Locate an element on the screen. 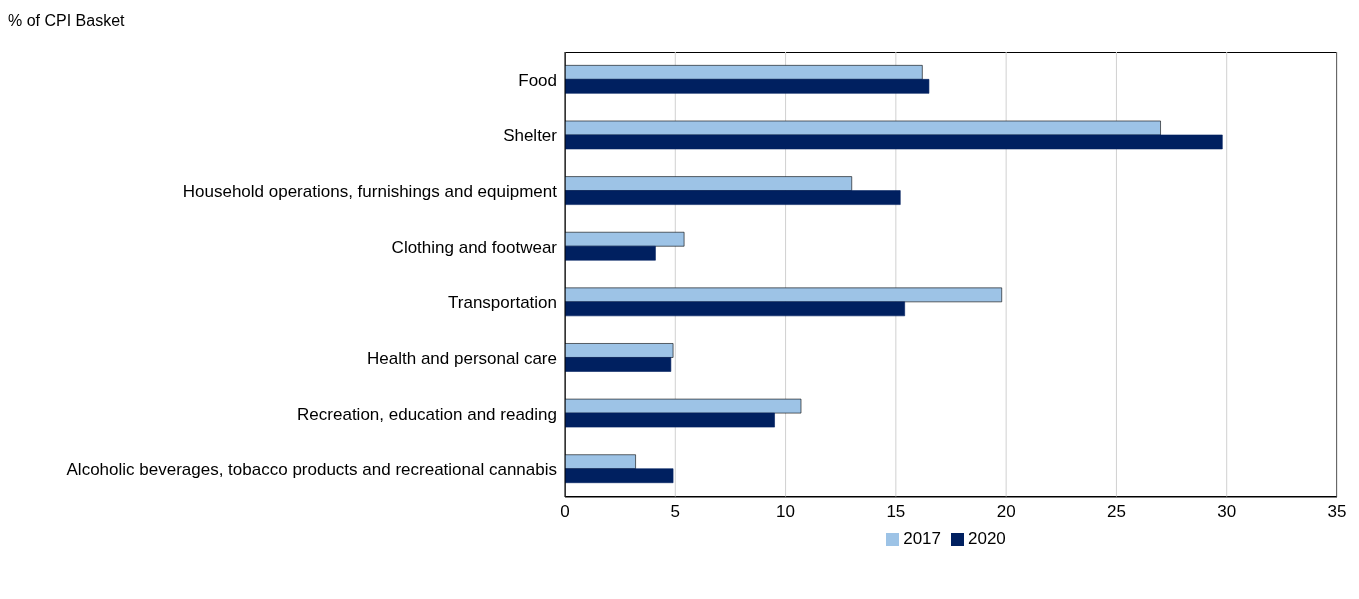  x-tick-label: 35 is located at coordinates (1337, 512).